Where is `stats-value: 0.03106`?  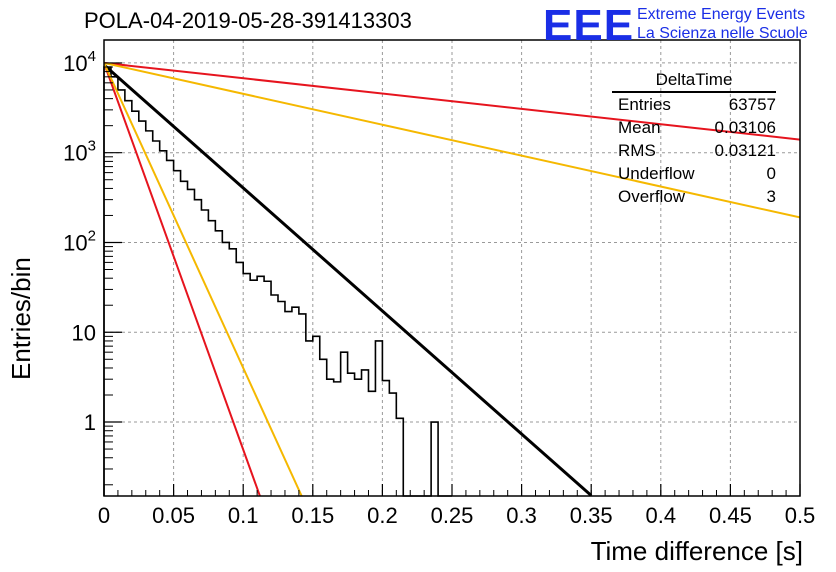 stats-value: 0.03106 is located at coordinates (745, 127).